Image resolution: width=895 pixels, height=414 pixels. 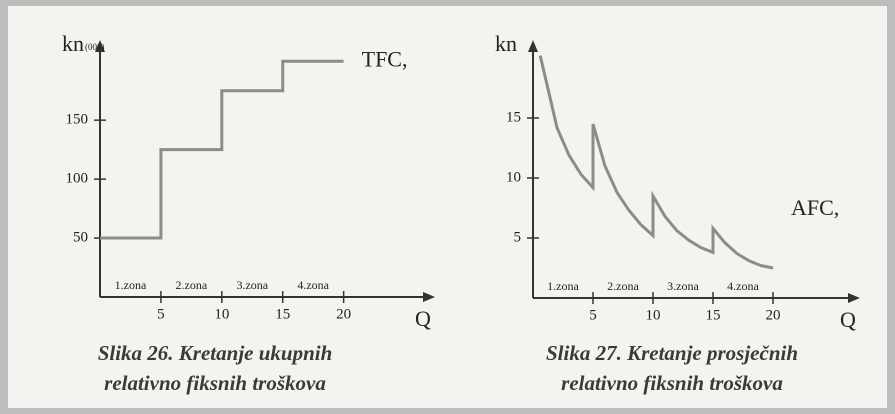 What do you see at coordinates (77, 179) in the screenshot?
I see `y-tick-label: 100` at bounding box center [77, 179].